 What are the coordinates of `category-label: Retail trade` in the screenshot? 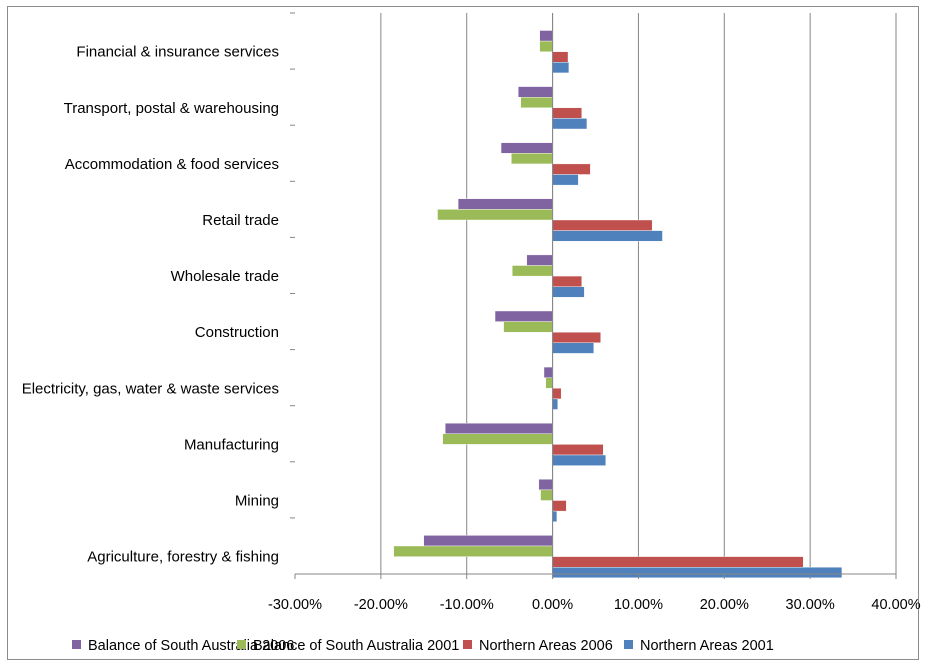 It's located at (240, 220).